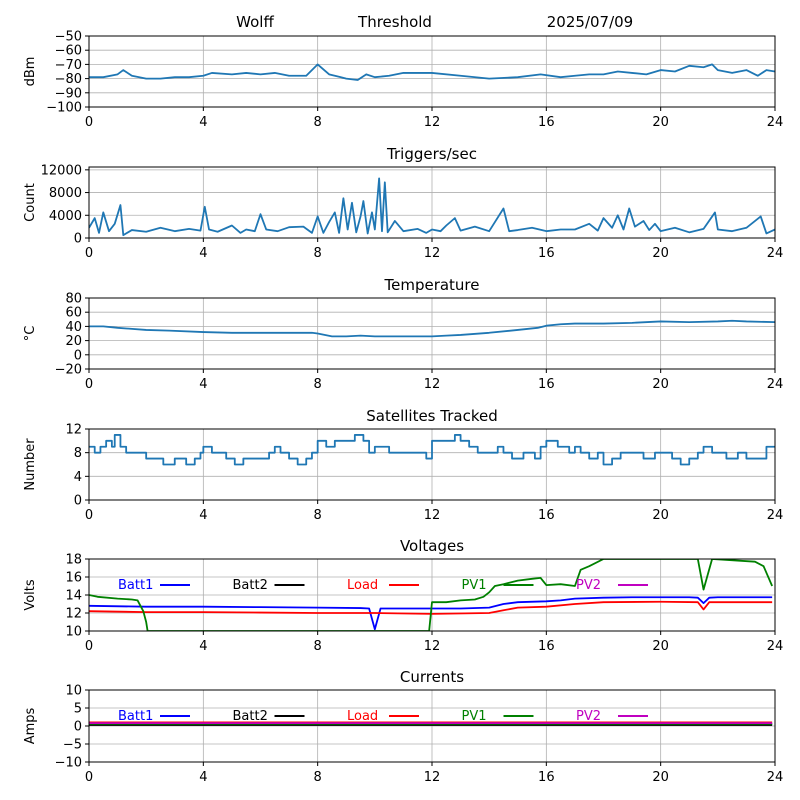  I want to click on series-line-triggers, so click(432, 207).